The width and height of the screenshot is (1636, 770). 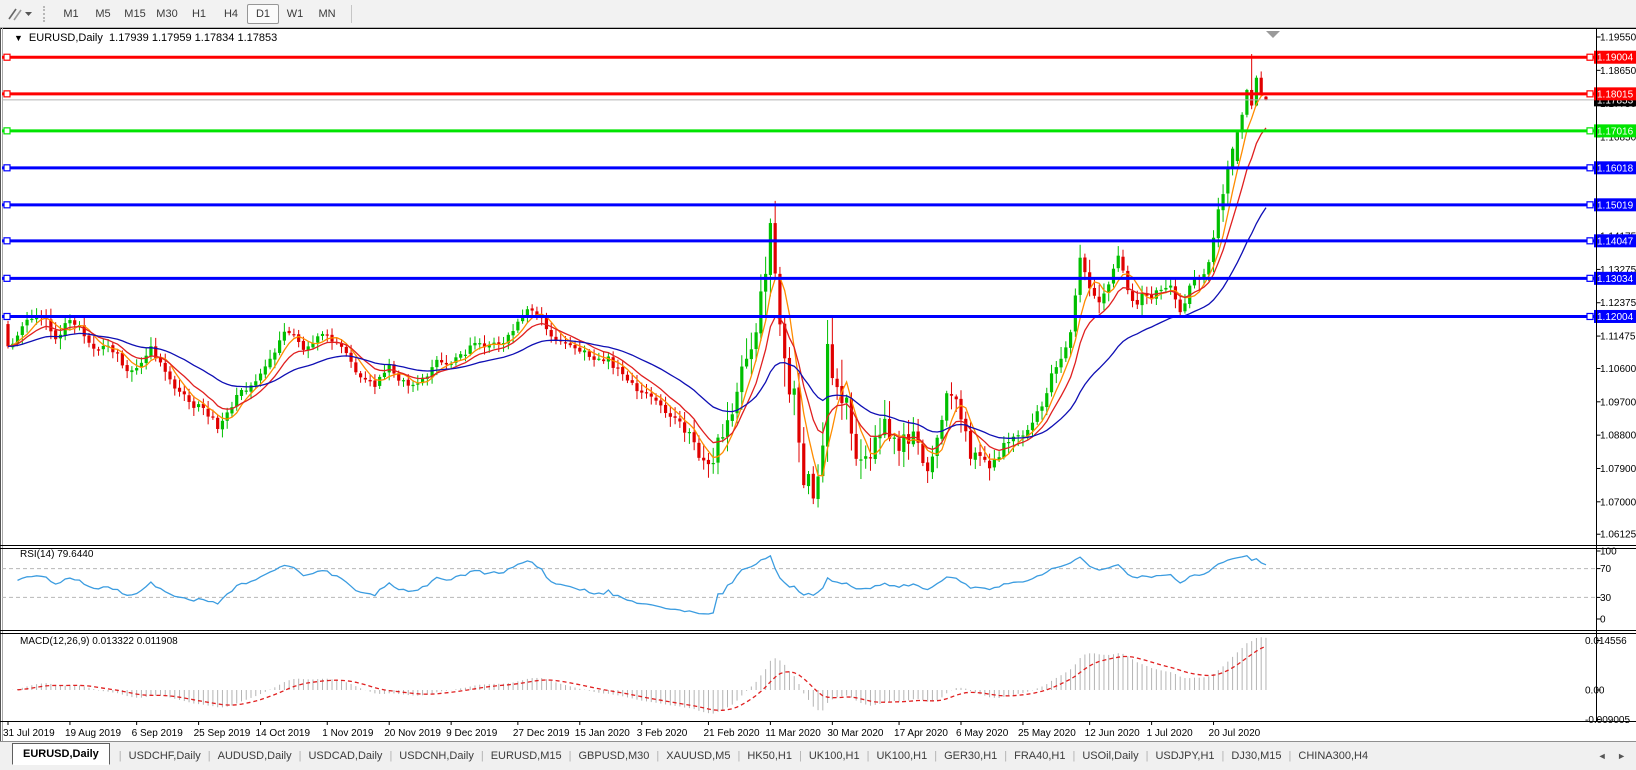 I want to click on macd-axis-label: 0.014556, so click(x=1606, y=641).